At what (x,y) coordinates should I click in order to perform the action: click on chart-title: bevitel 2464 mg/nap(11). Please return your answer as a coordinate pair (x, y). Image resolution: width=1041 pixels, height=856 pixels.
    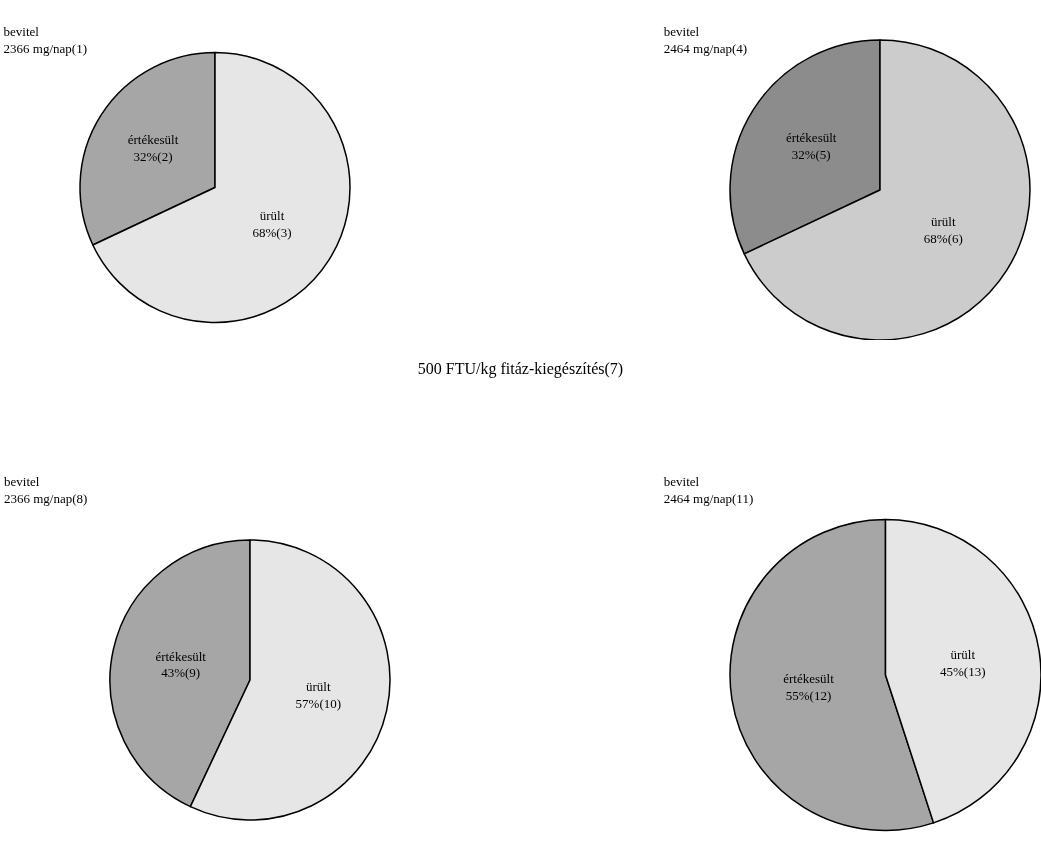
    Looking at the image, I should click on (708, 490).